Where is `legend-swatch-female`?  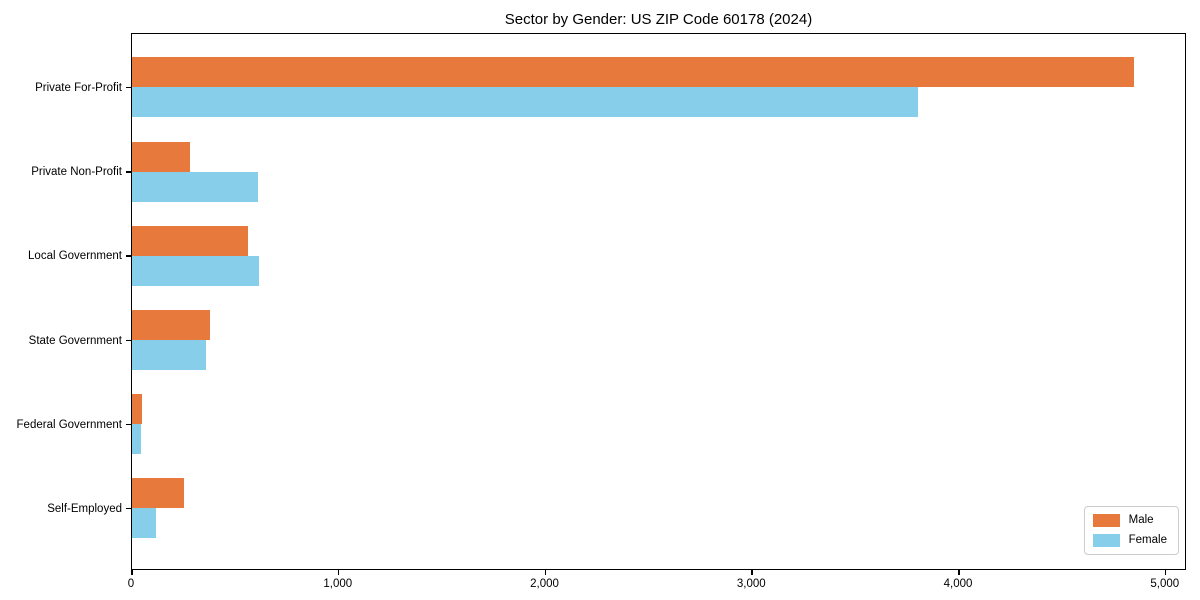
legend-swatch-female is located at coordinates (1106, 540).